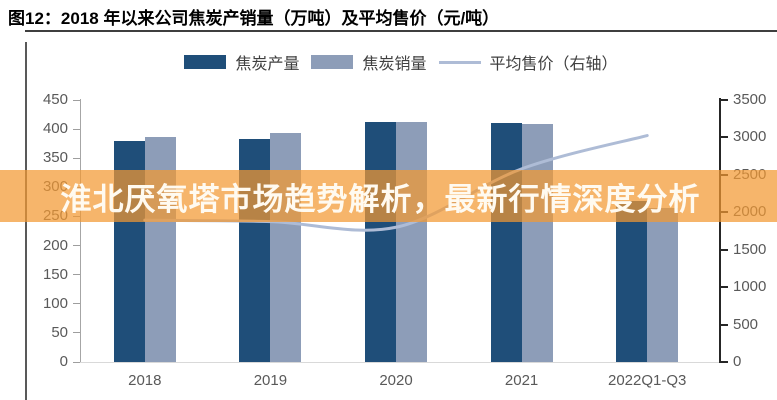  I want to click on legend-item-production: 焦炭产量, so click(241, 62).